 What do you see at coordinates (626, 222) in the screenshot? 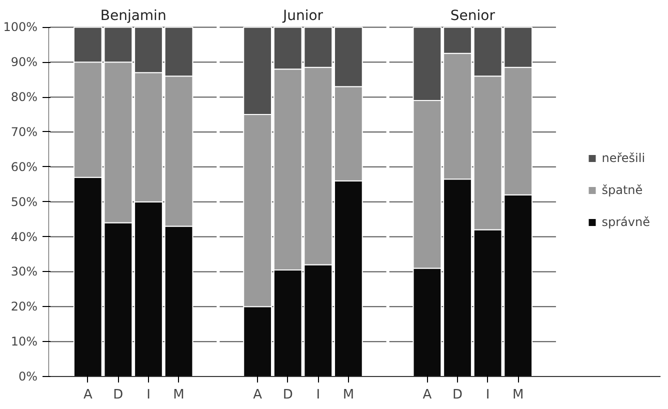
I see `legend-label: správně` at bounding box center [626, 222].